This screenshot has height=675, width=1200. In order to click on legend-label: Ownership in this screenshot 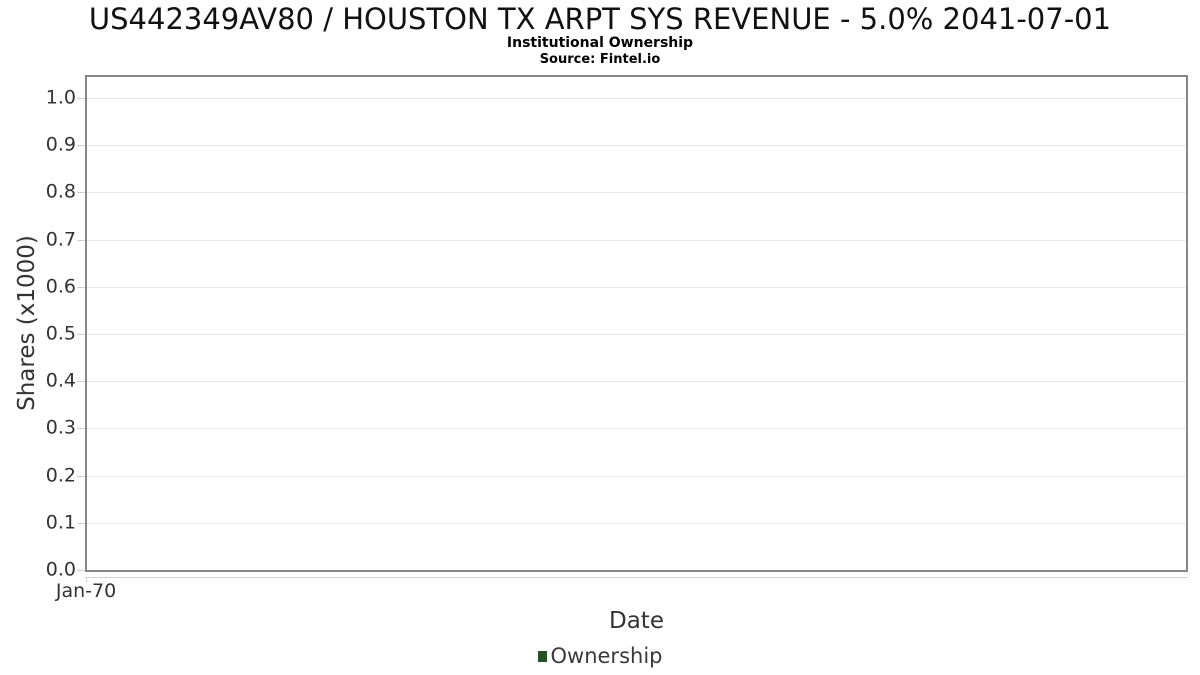, I will do `click(606, 656)`.